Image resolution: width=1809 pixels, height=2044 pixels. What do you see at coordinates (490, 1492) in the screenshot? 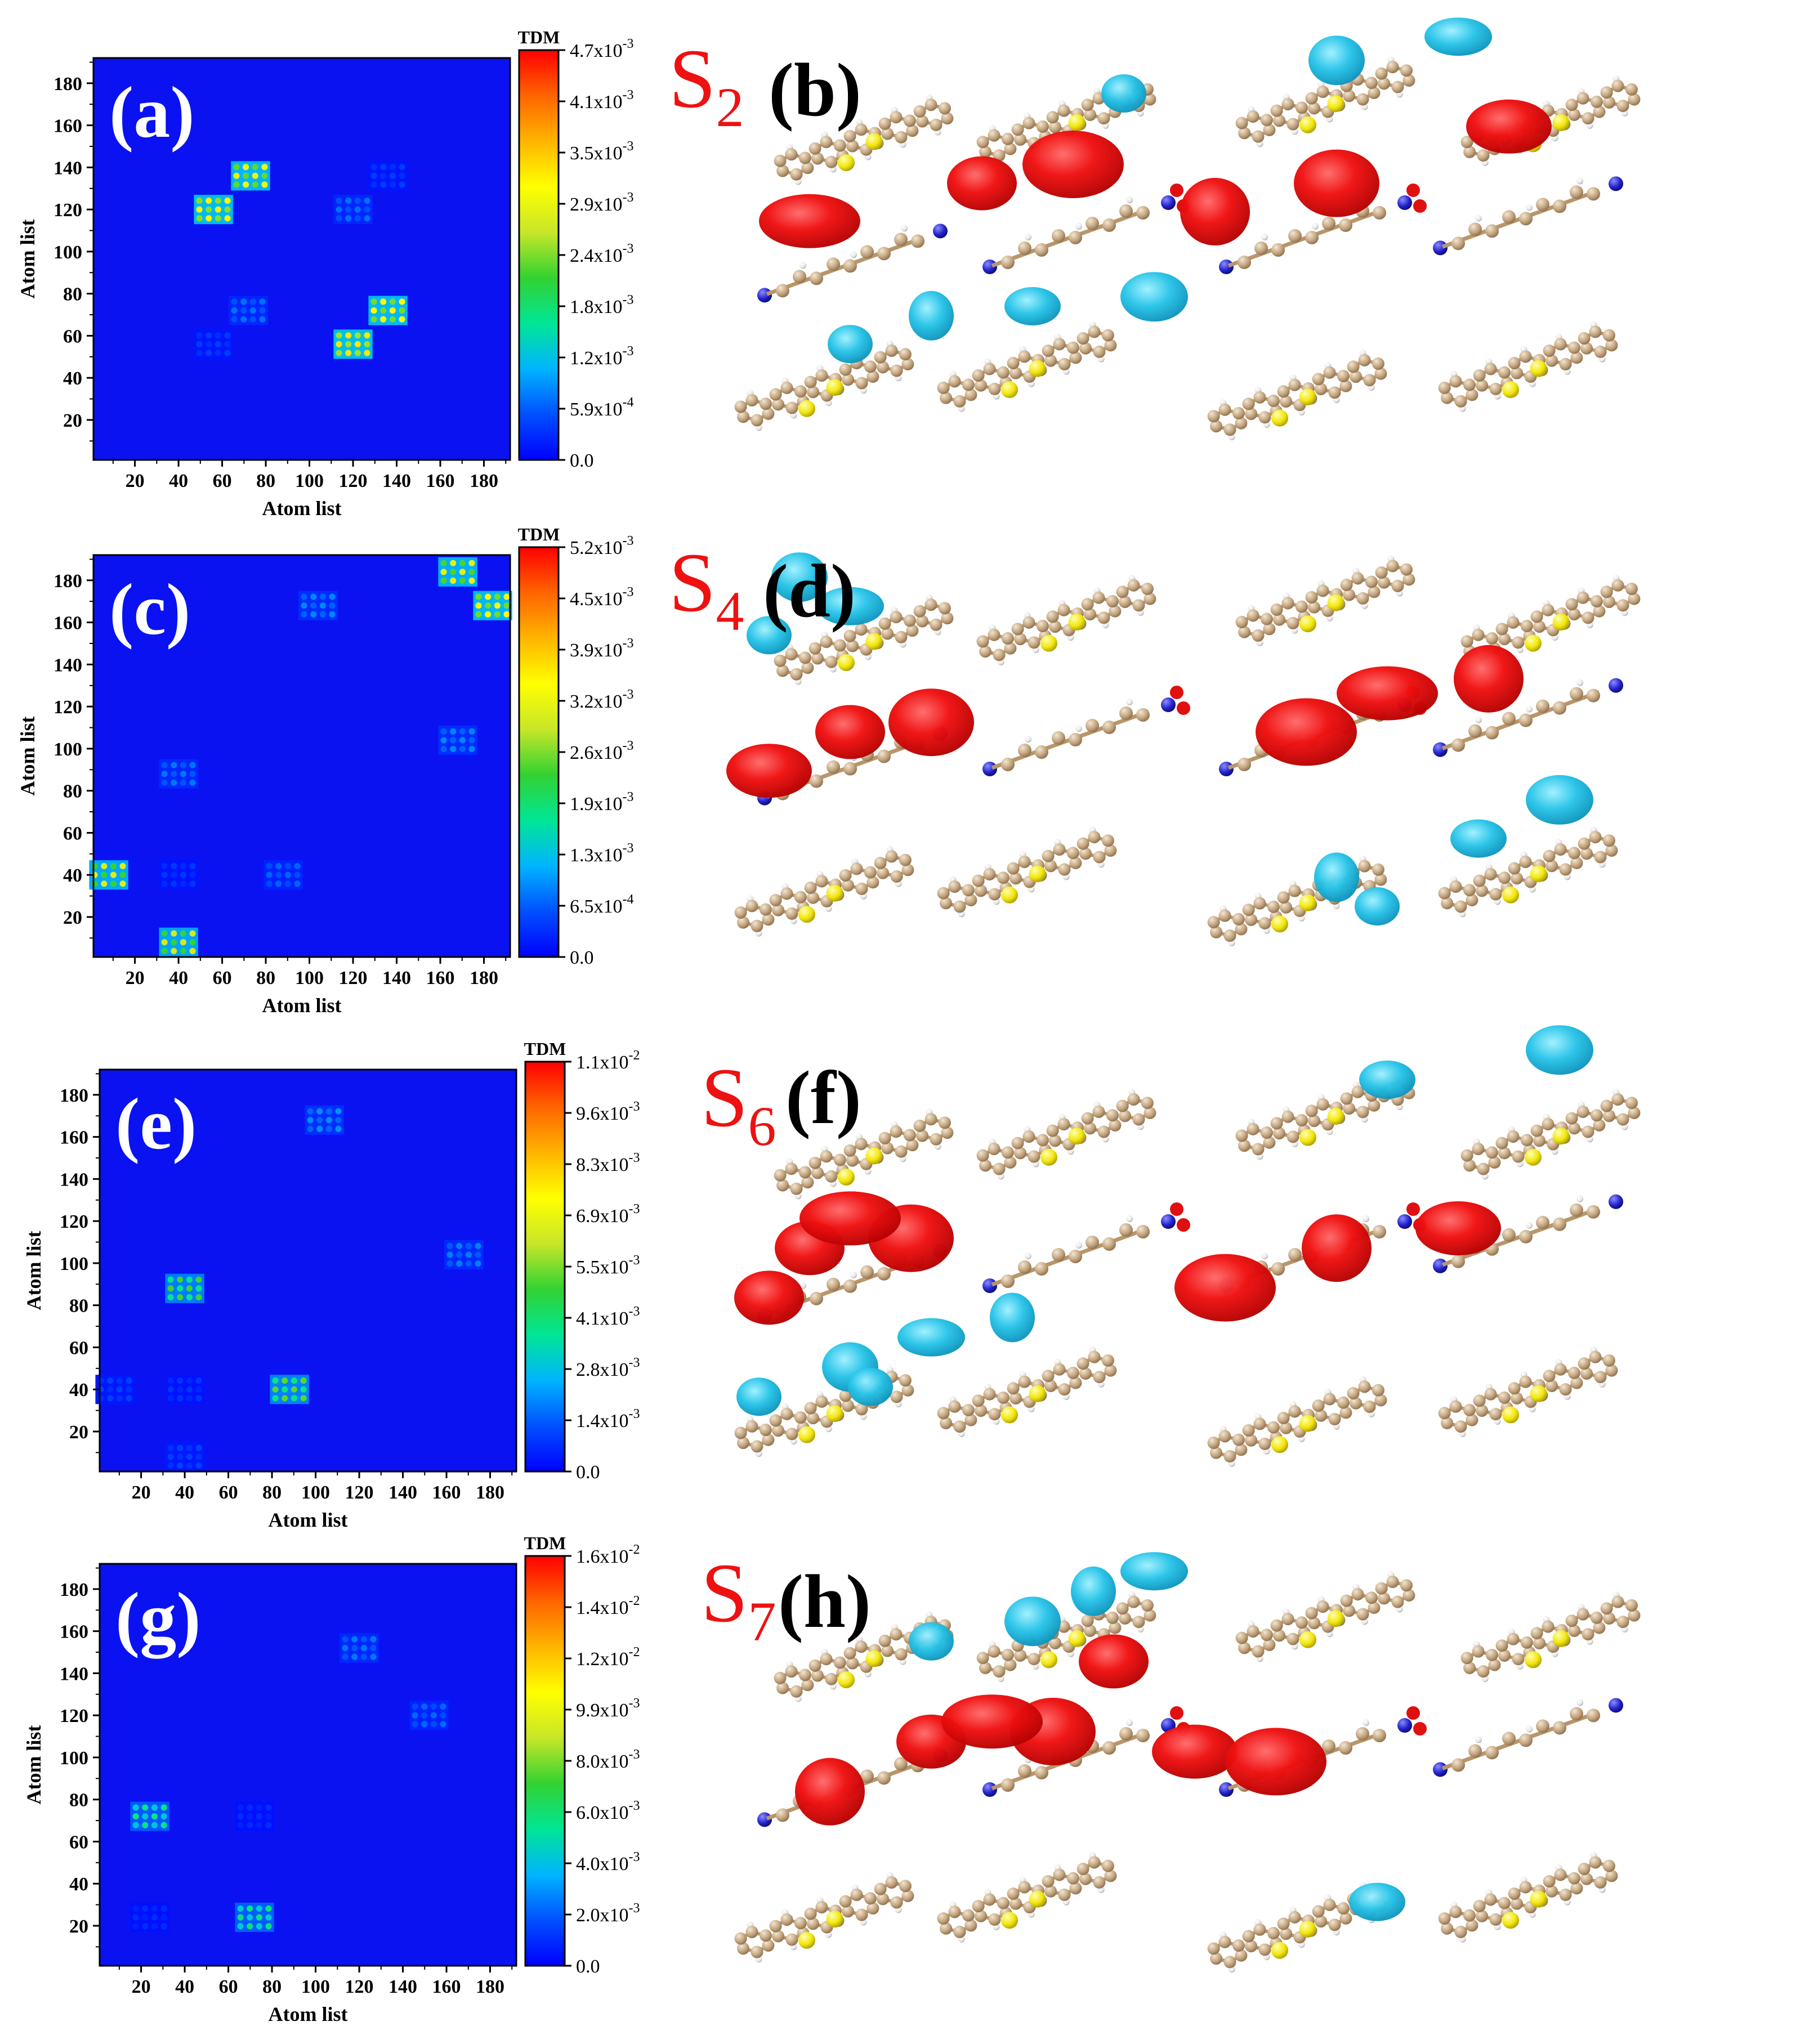
I see `x-tick-label: 180` at bounding box center [490, 1492].